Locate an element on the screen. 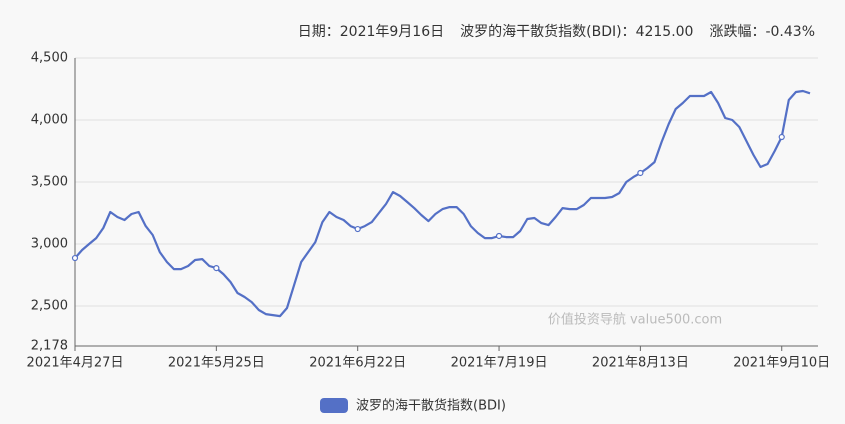  header-value: 2021年9月16日 is located at coordinates (392, 32).